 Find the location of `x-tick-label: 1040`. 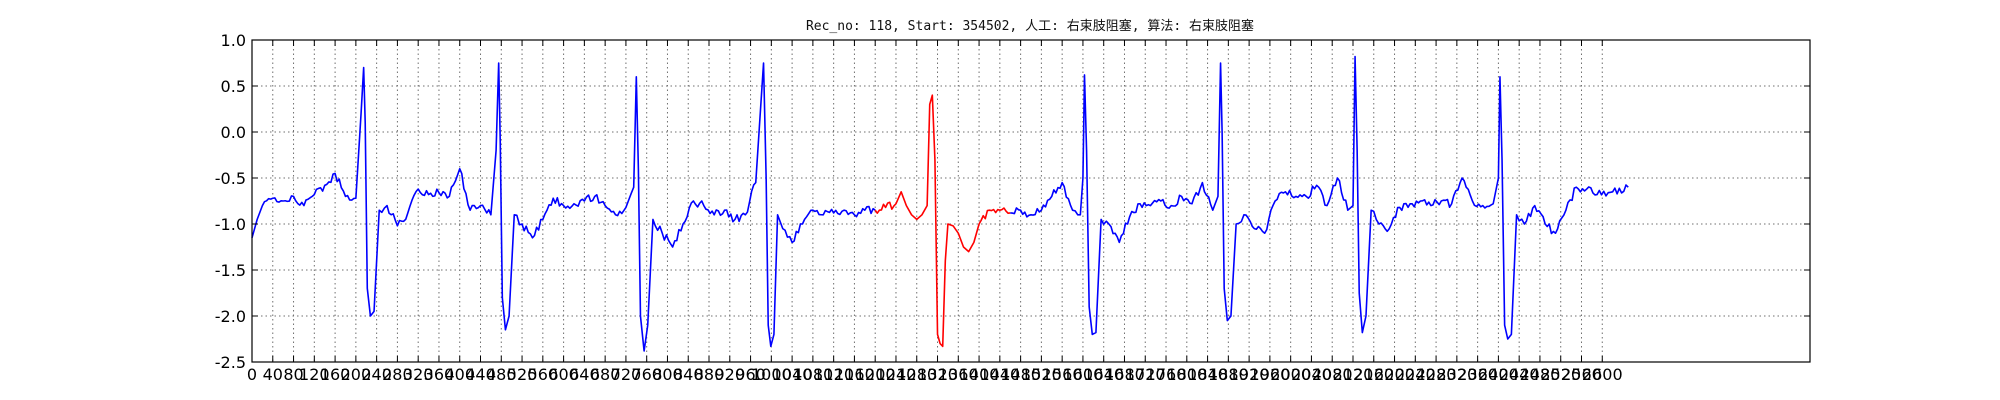

x-tick-label: 1040 is located at coordinates (792, 374).